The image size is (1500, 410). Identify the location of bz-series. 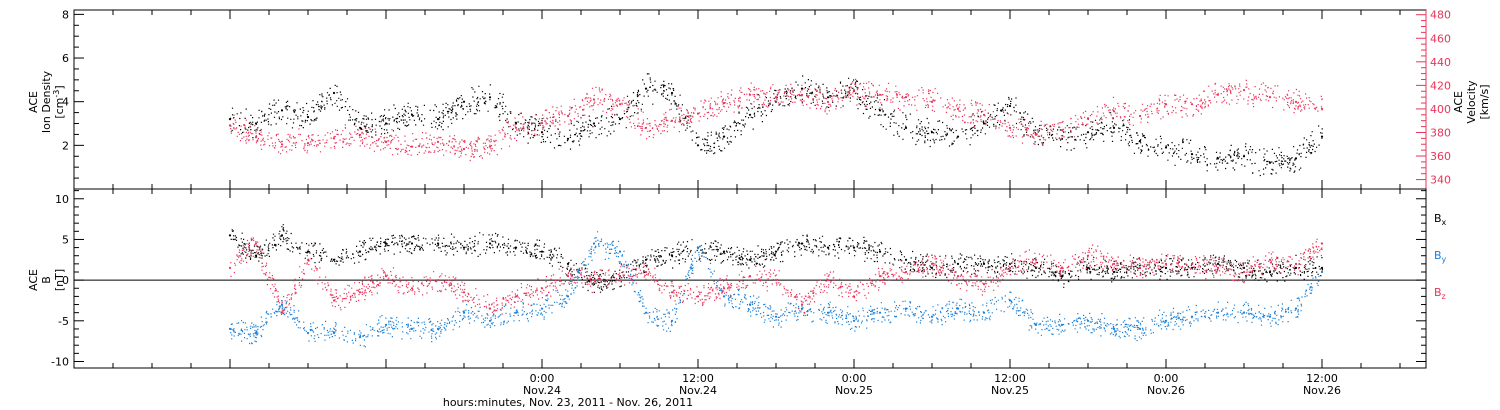
(776, 276).